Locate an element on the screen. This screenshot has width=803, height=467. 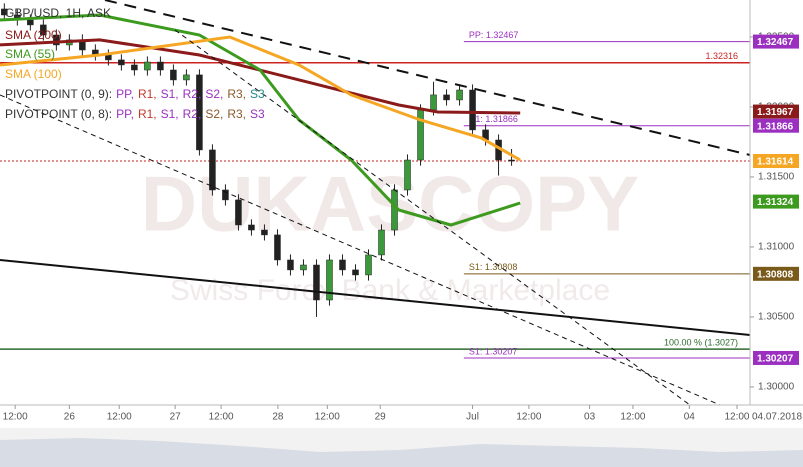
indicator-name: PIVOTPOINT (0, 9): is located at coordinates (58, 94).